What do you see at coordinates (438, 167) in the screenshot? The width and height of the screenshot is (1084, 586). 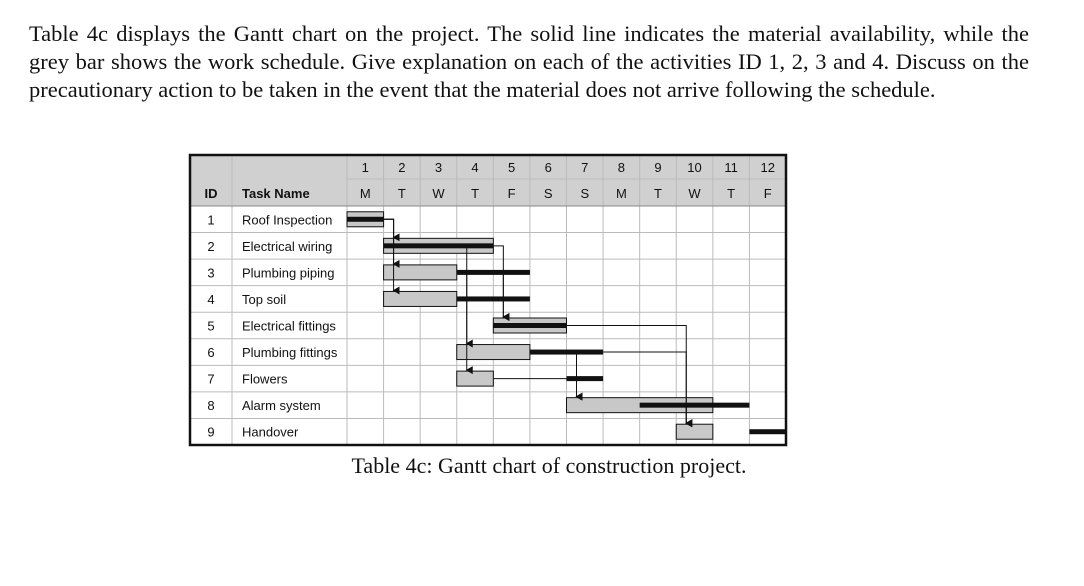 I see `day-number: 3` at bounding box center [438, 167].